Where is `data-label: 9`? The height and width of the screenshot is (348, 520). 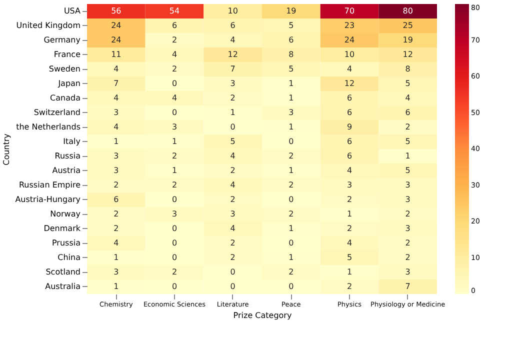 data-label: 9 is located at coordinates (349, 127).